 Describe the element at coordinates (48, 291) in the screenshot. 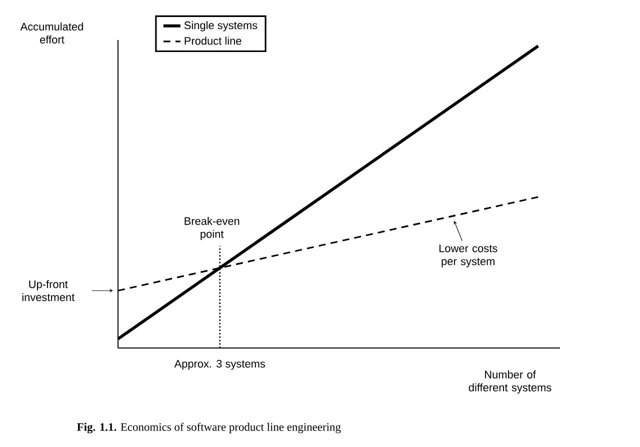

I see `annotation: Up-front investment` at that location.